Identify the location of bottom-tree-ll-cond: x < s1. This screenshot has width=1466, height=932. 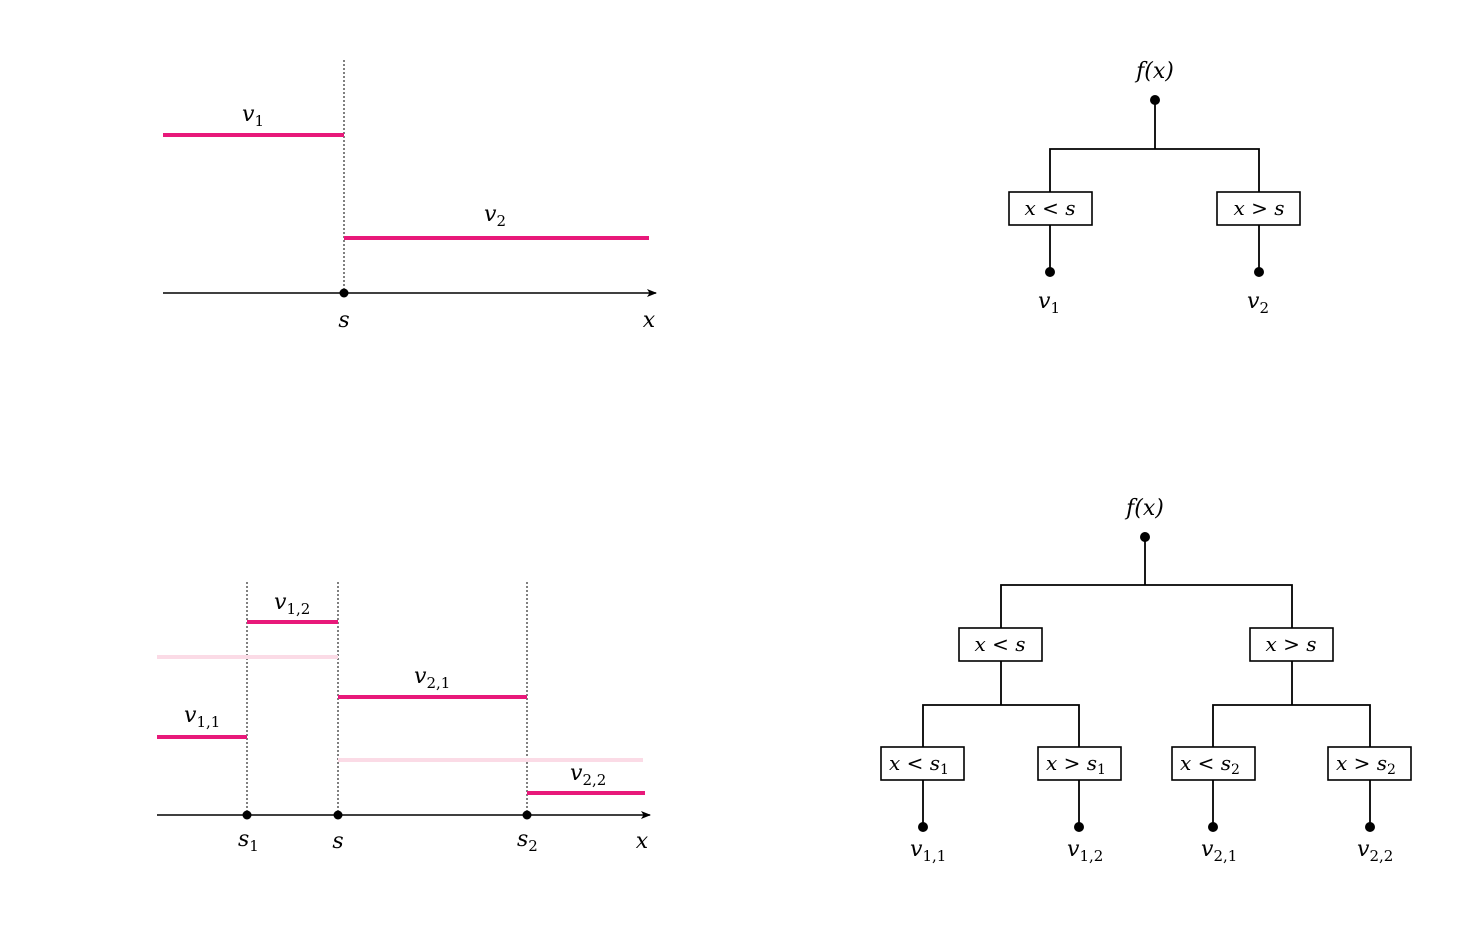
(919, 764).